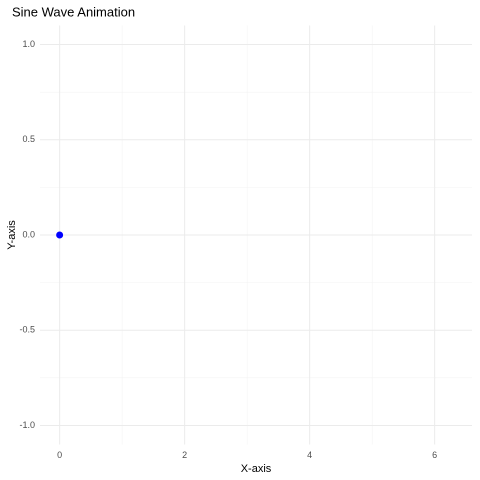  I want to click on x-tick-label: 6, so click(434, 455).